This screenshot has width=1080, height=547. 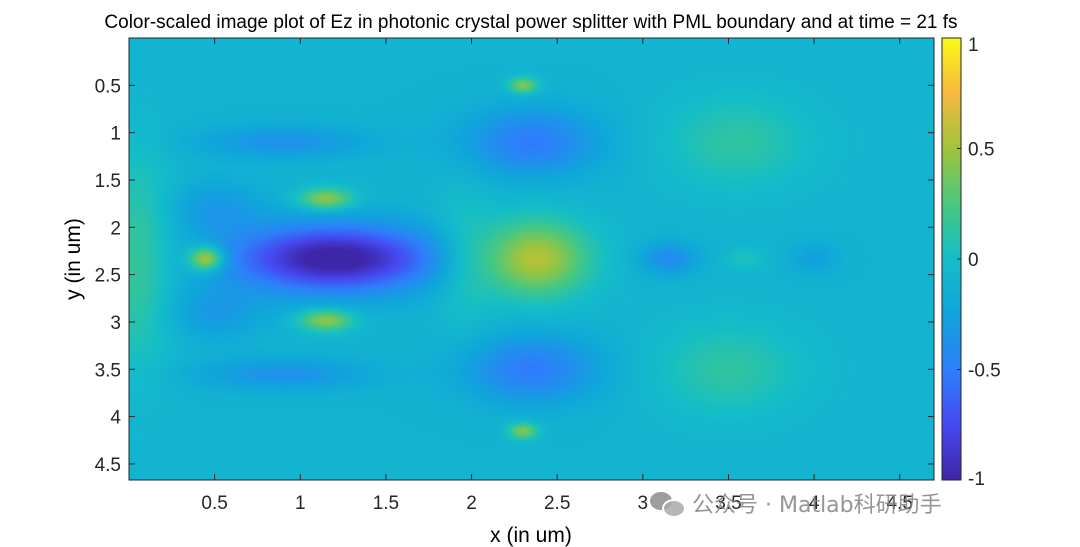 What do you see at coordinates (115, 323) in the screenshot?
I see `y-tick-label: 3` at bounding box center [115, 323].